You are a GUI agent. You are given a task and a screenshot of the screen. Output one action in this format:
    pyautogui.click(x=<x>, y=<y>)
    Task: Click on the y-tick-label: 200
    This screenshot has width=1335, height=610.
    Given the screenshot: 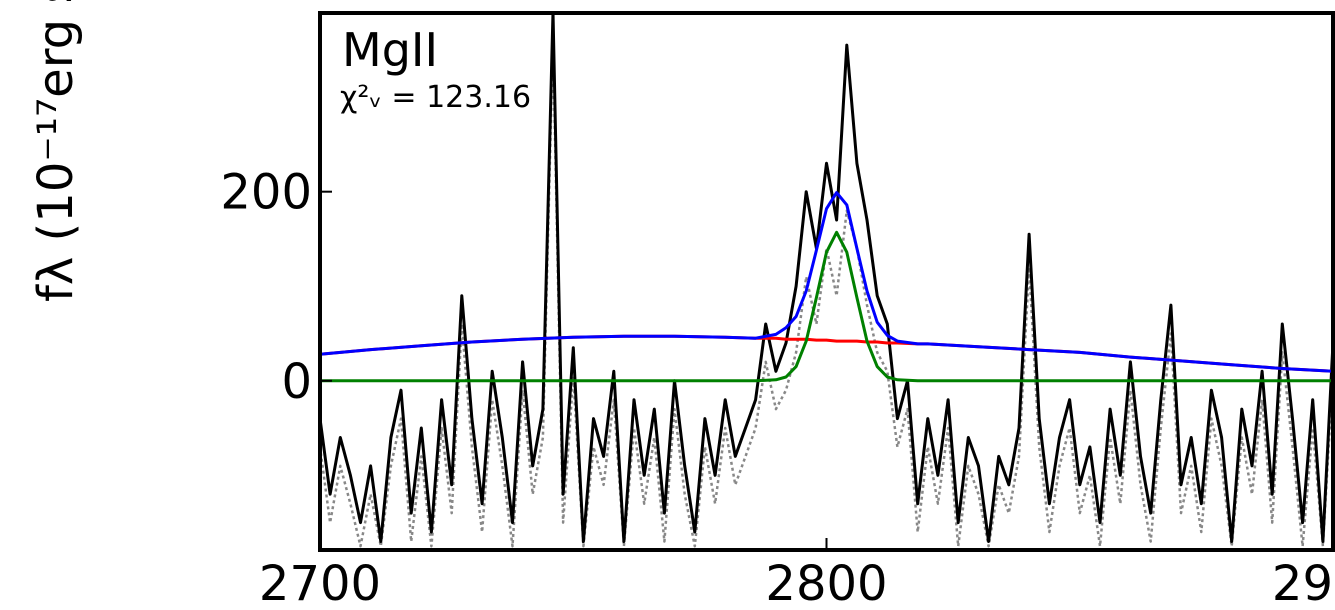 What is the action you would take?
    pyautogui.click(x=266, y=193)
    